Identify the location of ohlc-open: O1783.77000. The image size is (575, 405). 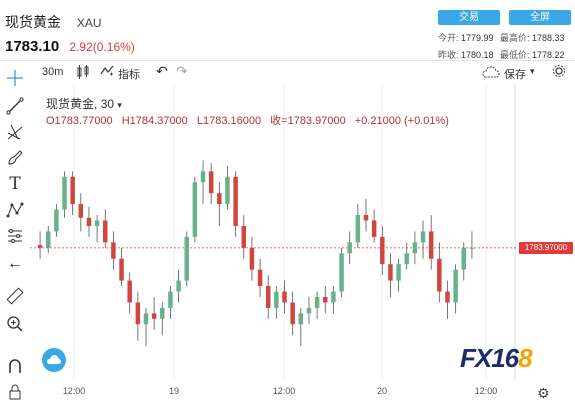
(79, 121).